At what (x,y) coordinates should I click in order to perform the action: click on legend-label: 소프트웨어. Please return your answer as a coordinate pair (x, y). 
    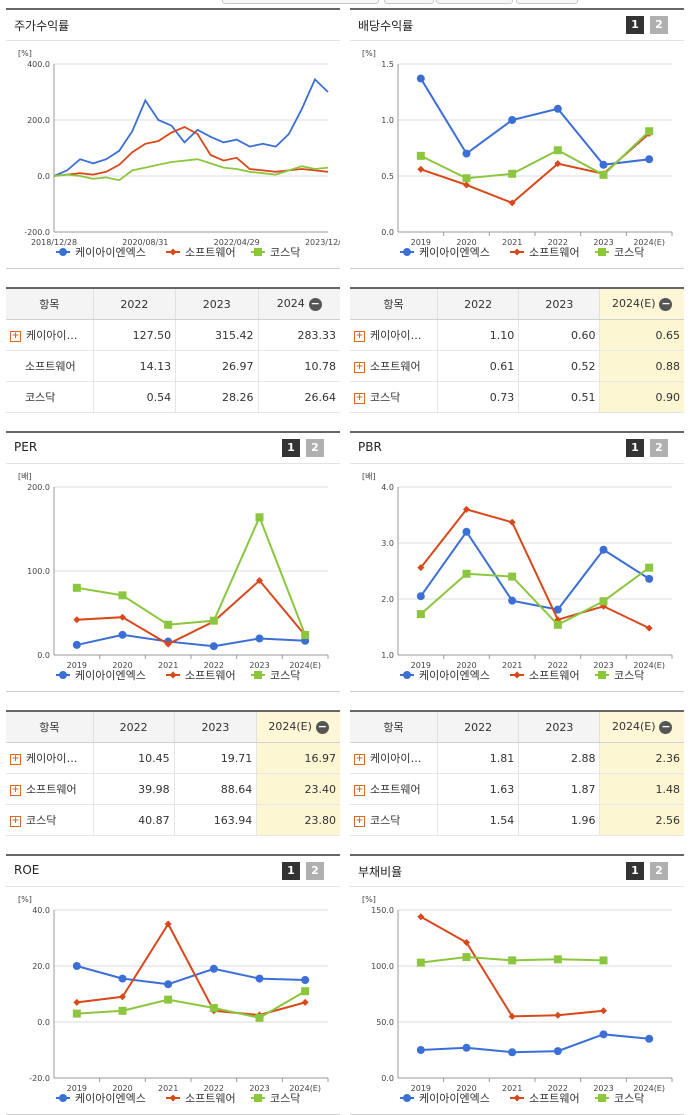
    Looking at the image, I should click on (210, 675).